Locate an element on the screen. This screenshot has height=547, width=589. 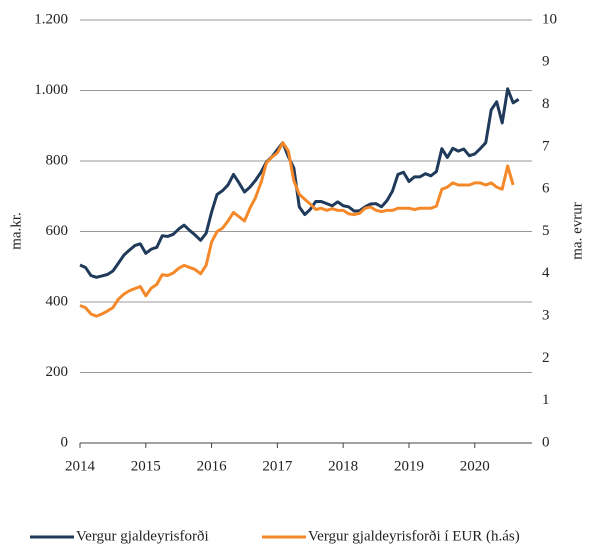
y2-axis-label: ma. evrur is located at coordinates (577, 230).